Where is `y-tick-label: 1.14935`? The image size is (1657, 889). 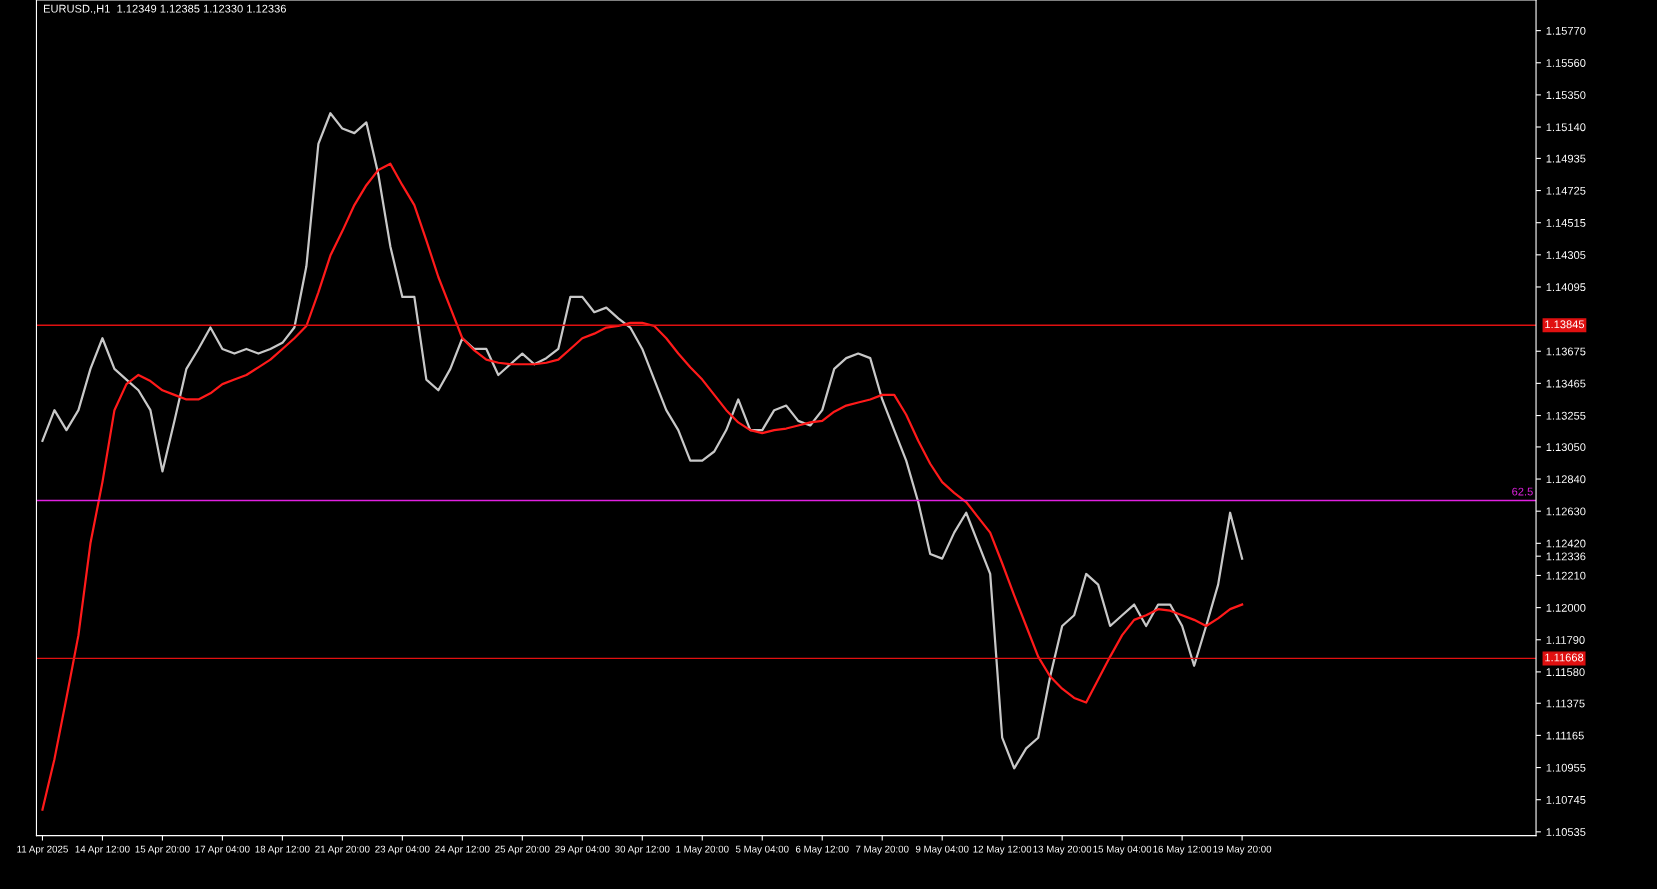 y-tick-label: 1.14935 is located at coordinates (1566, 158).